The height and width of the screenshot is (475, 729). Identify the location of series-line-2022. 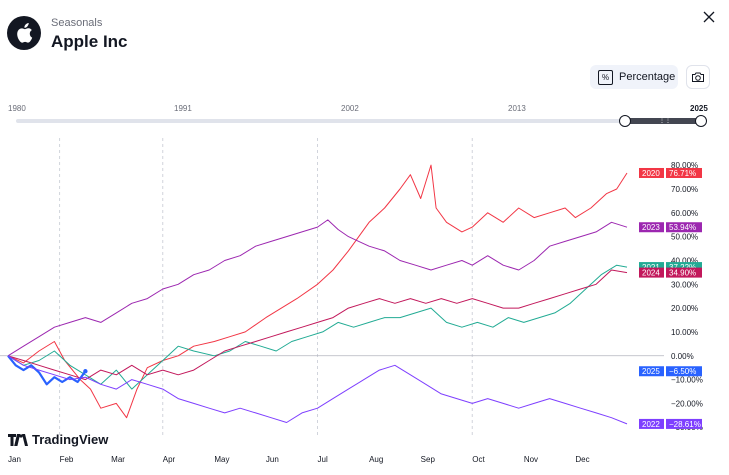
(317, 390).